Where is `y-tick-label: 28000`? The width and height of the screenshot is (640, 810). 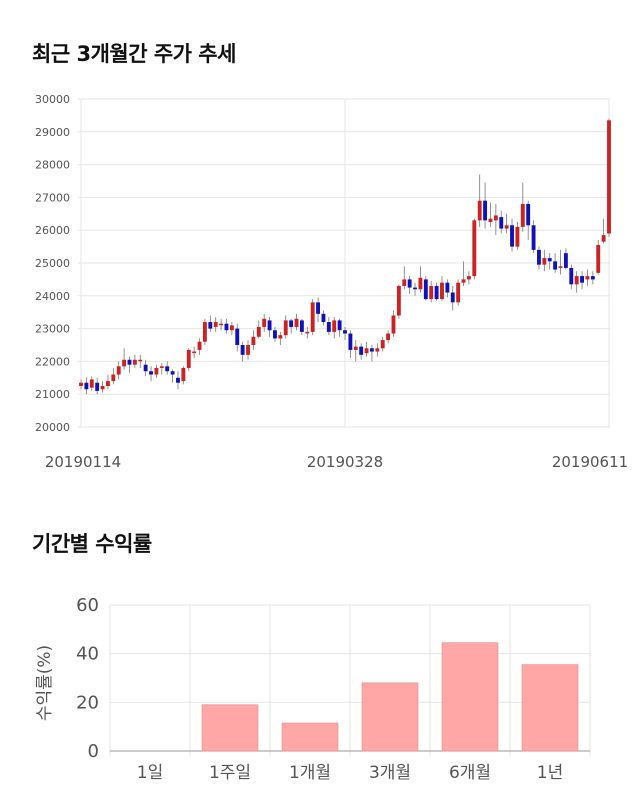
y-tick-label: 28000 is located at coordinates (52, 165).